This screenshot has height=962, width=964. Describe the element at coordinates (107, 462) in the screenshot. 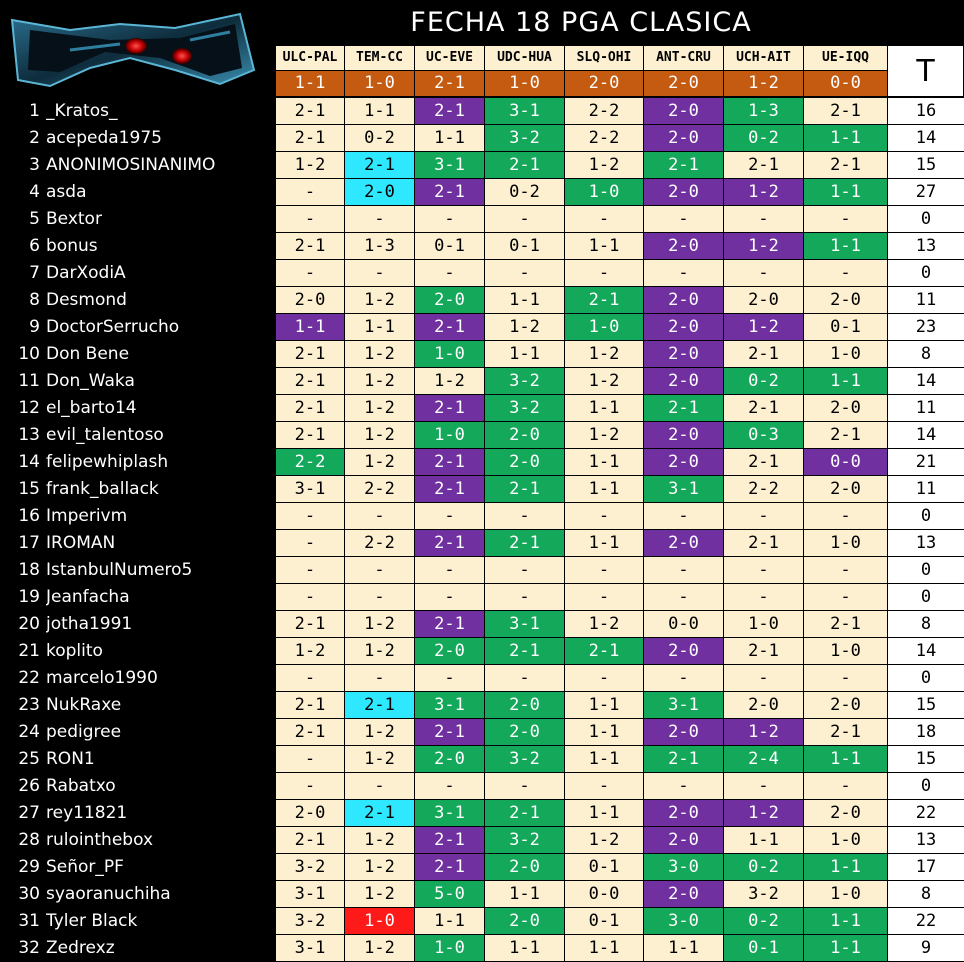

I see `player-name: felipewhiplash` at that location.